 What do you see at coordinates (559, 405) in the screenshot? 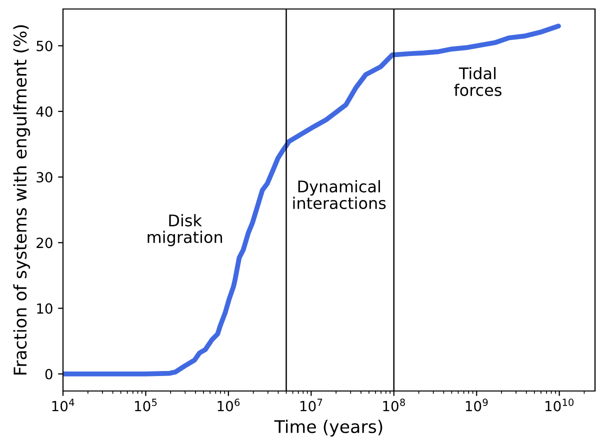
I see `x-tick-label: 10$^{10}$` at bounding box center [559, 405].